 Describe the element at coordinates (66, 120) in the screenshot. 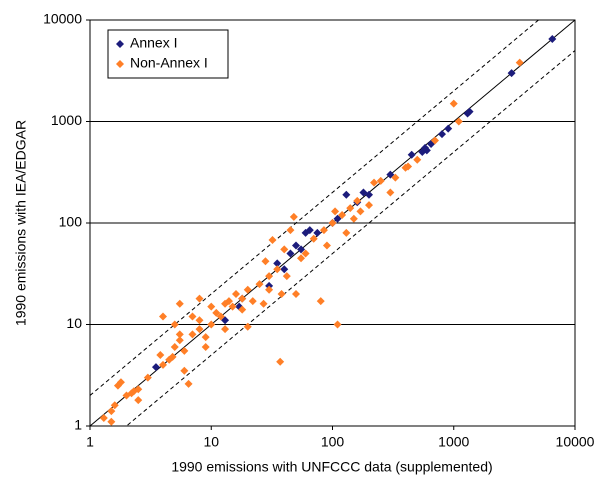

I see `y-tick-label: 1000` at that location.